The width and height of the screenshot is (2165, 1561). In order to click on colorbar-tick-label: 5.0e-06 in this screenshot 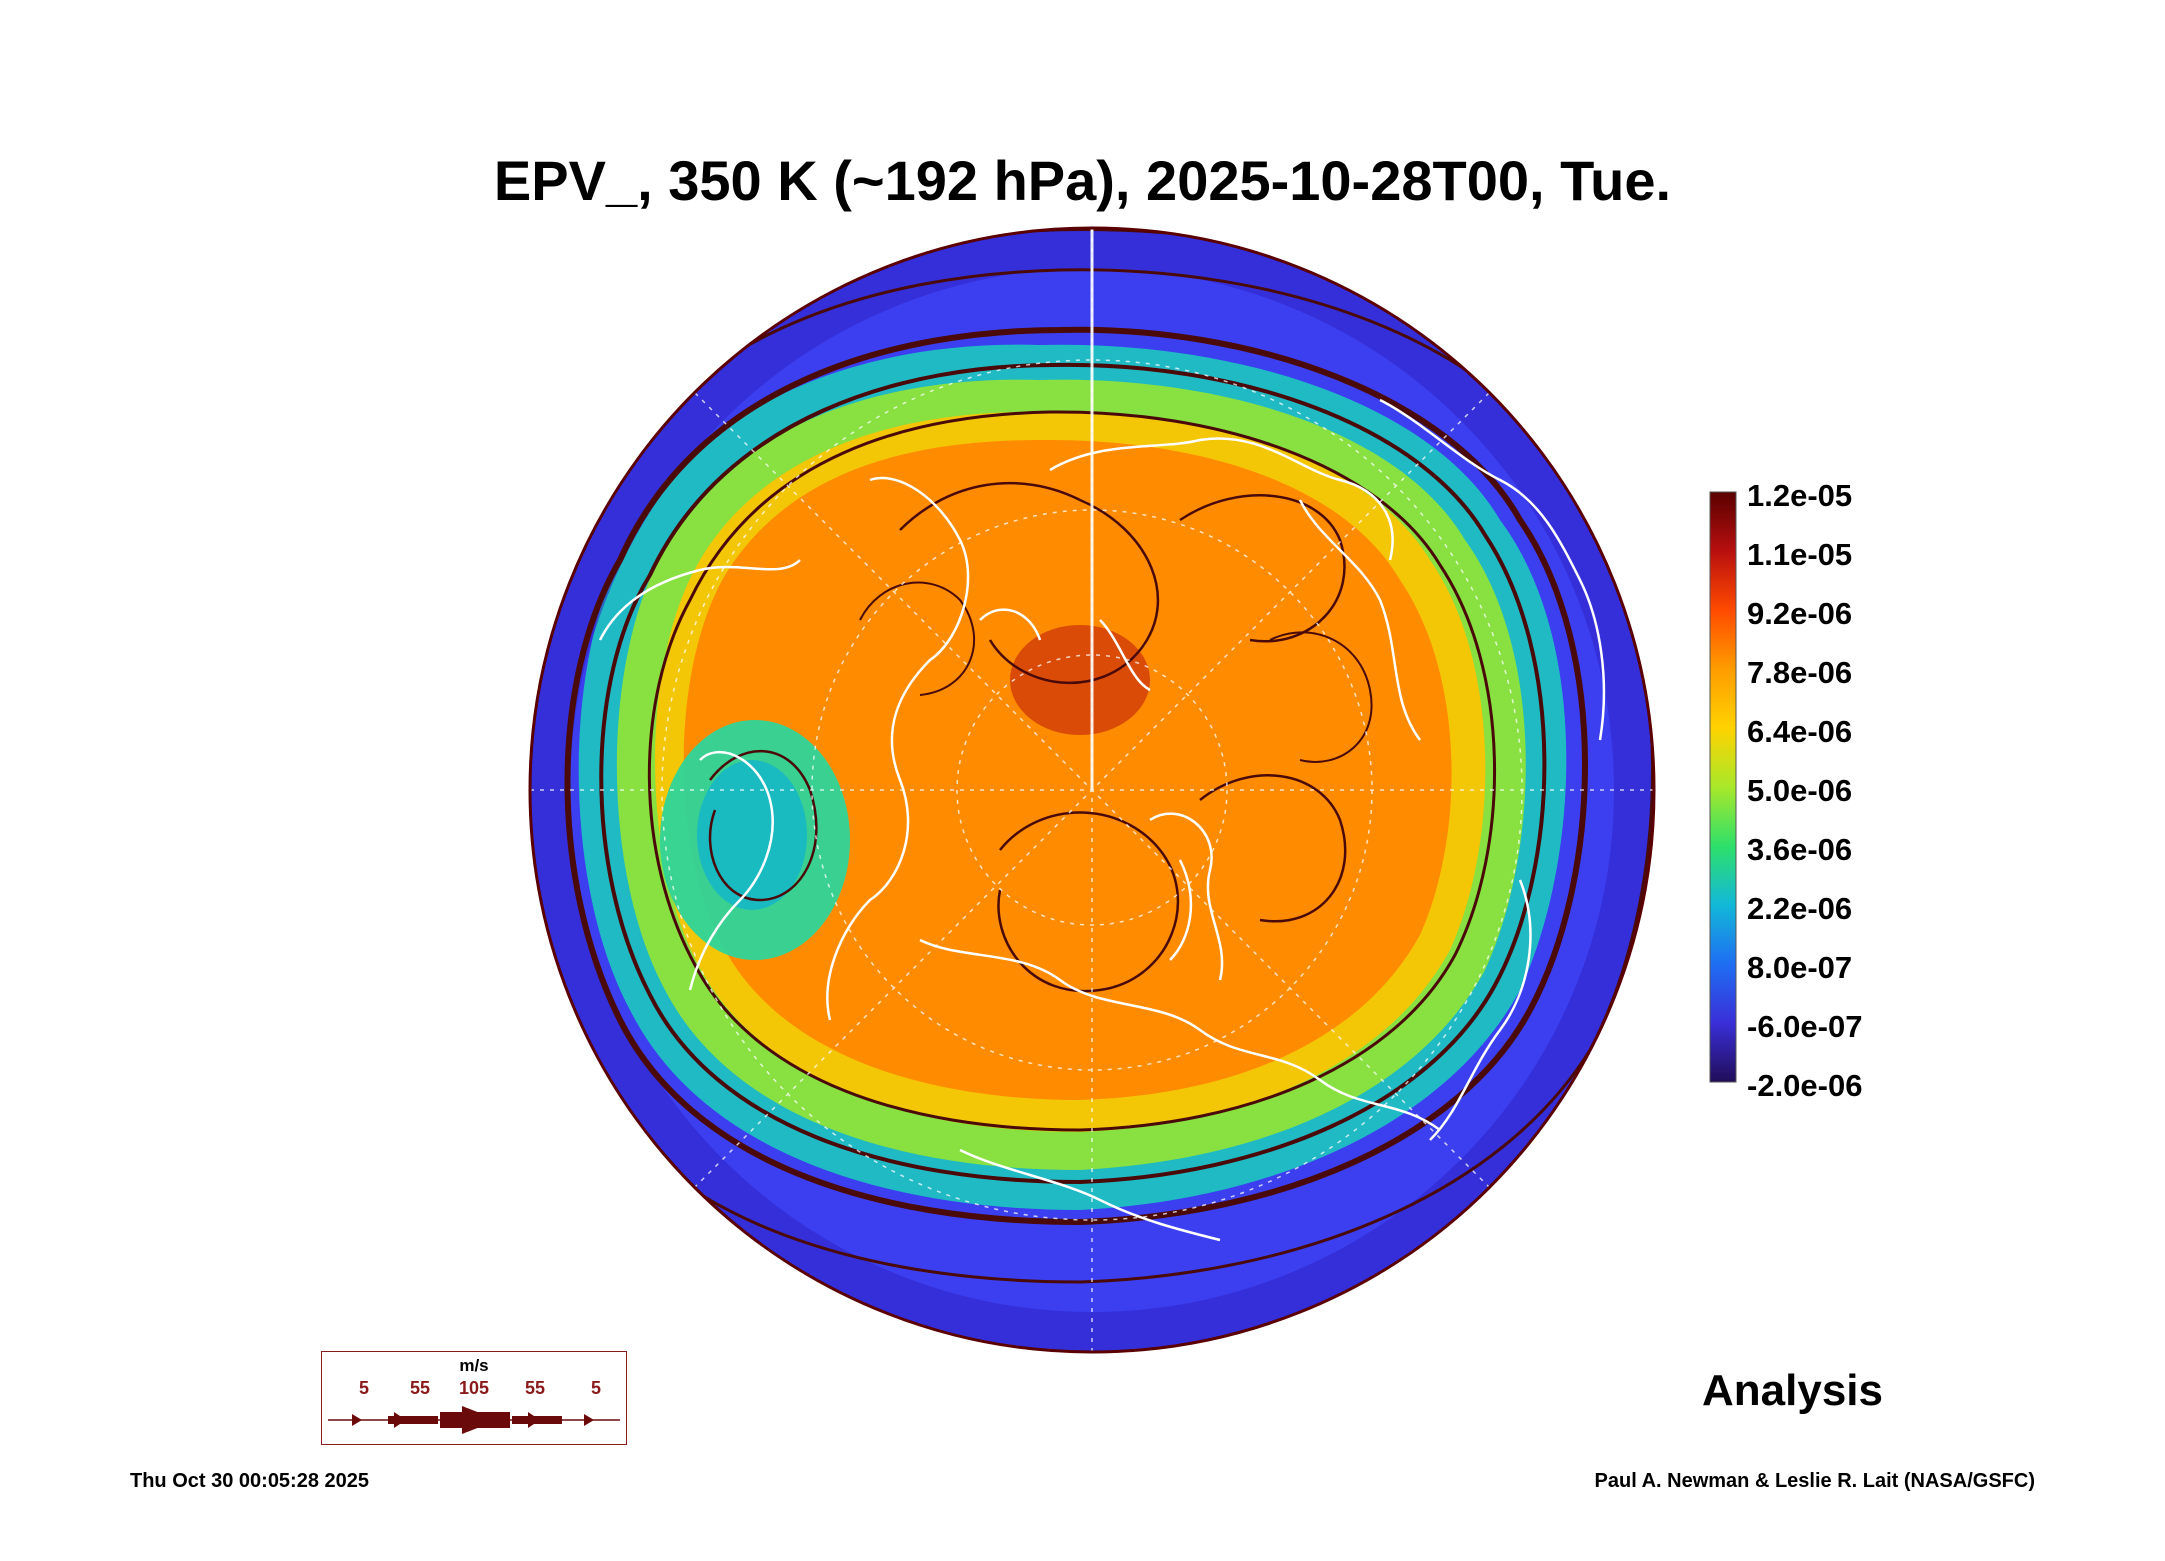, I will do `click(1800, 790)`.